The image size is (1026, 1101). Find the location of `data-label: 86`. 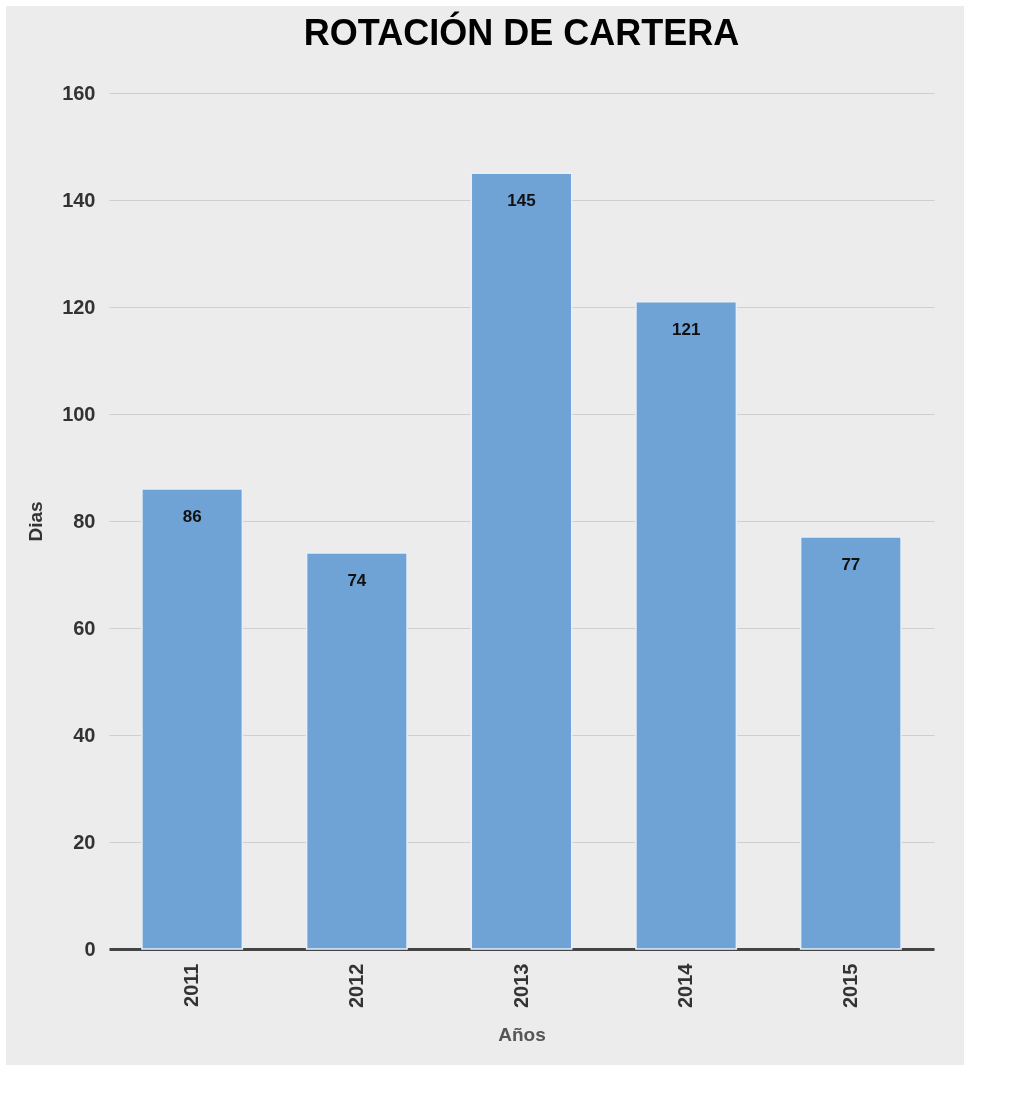

data-label: 86 is located at coordinates (192, 516).